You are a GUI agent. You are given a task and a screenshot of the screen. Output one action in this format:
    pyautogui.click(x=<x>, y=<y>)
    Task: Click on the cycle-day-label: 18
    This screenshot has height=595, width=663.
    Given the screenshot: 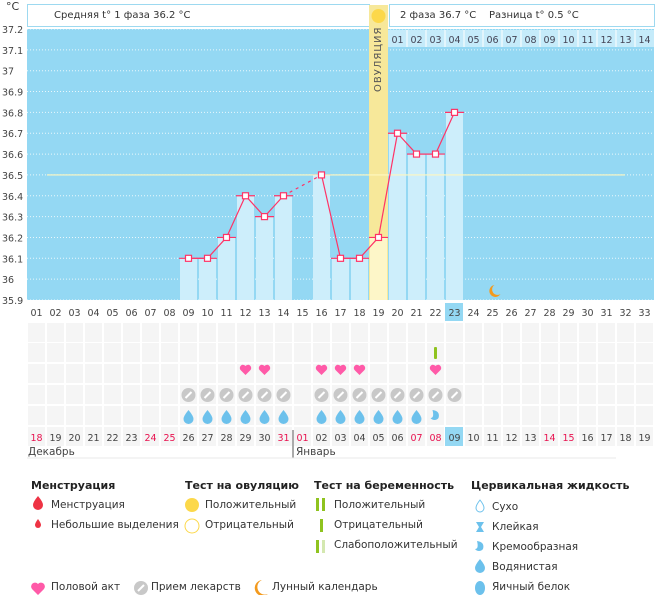 What is the action you would take?
    pyautogui.click(x=359, y=313)
    